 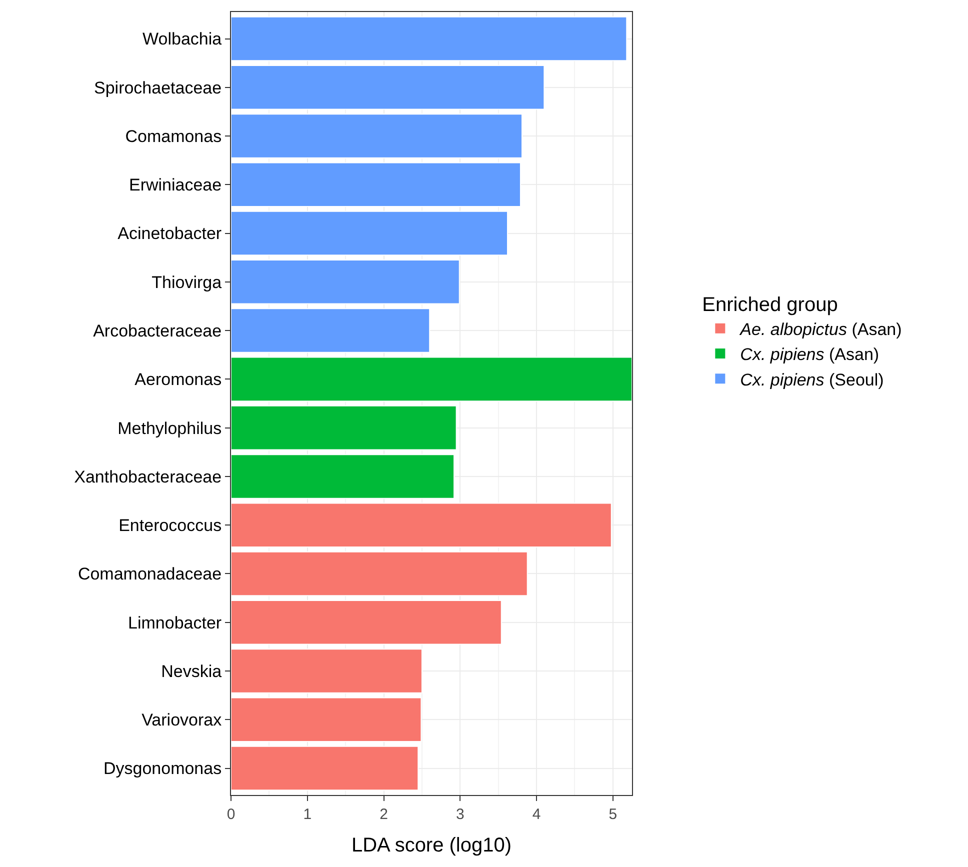 What do you see at coordinates (812, 380) in the screenshot?
I see `legend-label: Cx. pipiens (Seoul)` at bounding box center [812, 380].